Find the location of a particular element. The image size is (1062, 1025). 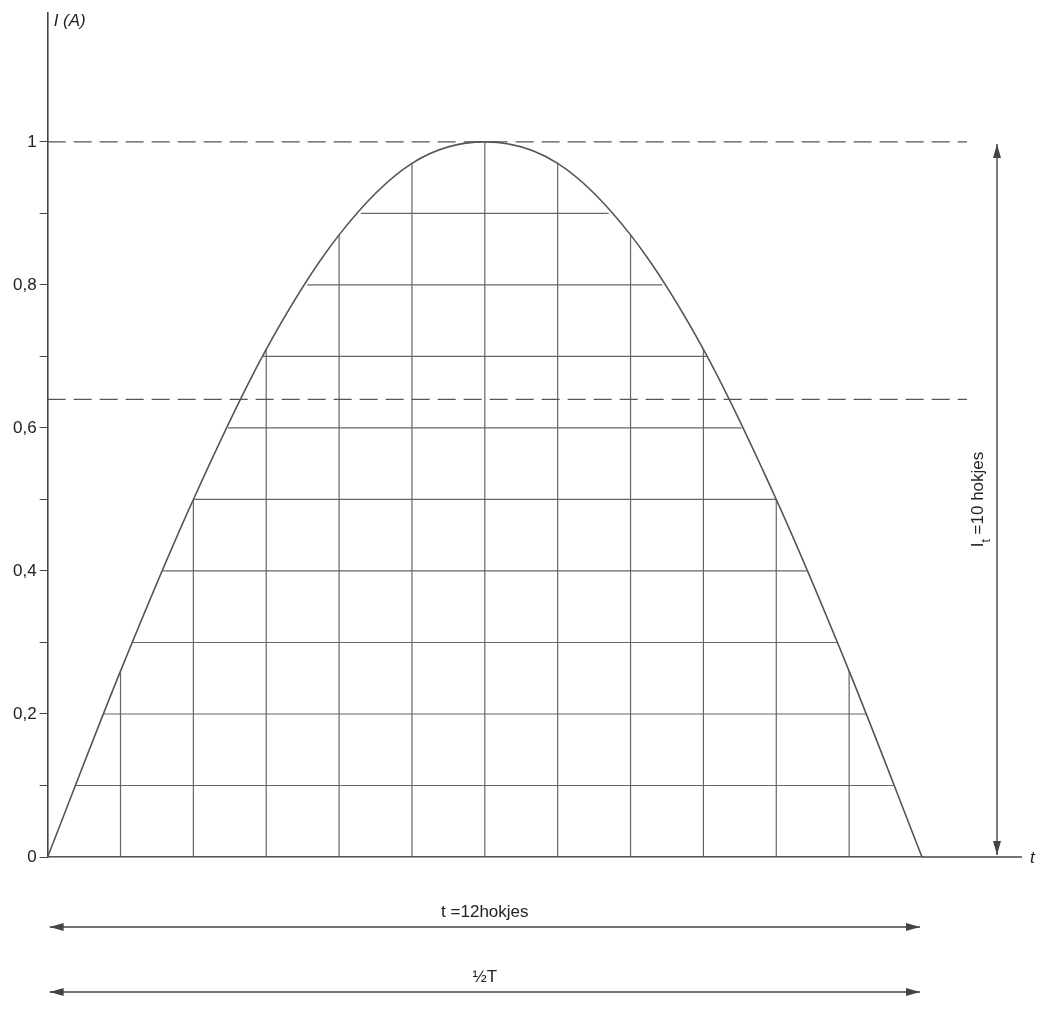

y-tick-label: 0,8 is located at coordinates (24, 284).